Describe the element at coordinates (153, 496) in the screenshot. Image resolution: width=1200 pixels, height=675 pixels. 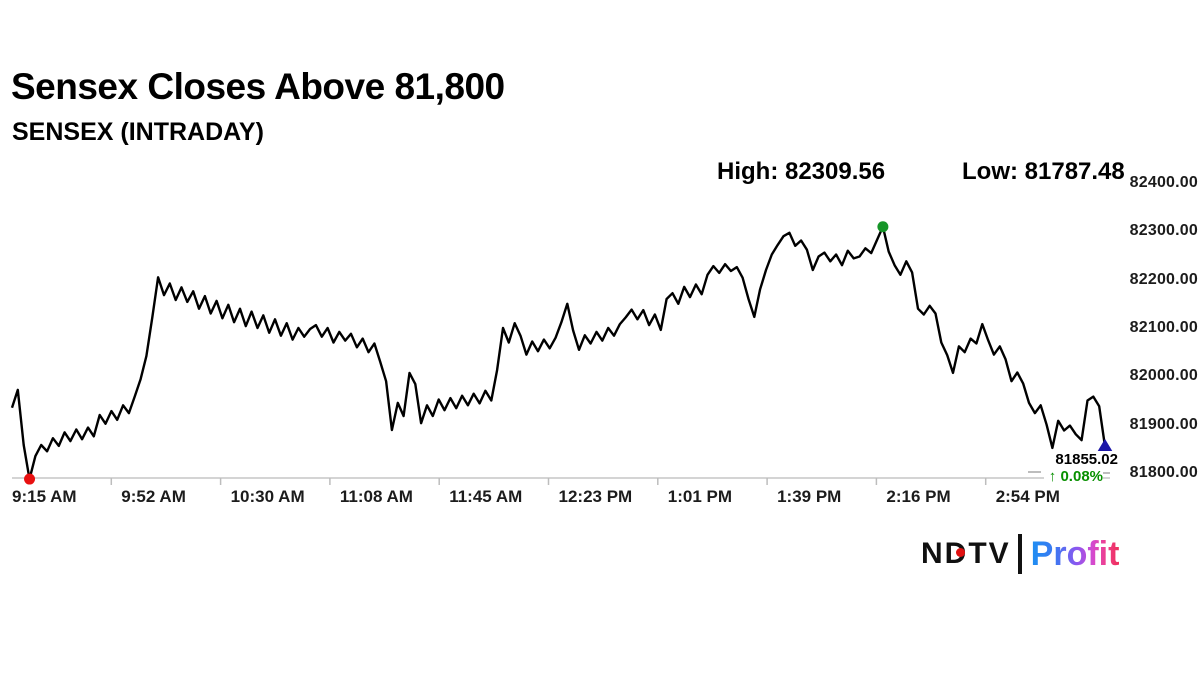
I see `x-axis-label: 9:52 AM` at that location.